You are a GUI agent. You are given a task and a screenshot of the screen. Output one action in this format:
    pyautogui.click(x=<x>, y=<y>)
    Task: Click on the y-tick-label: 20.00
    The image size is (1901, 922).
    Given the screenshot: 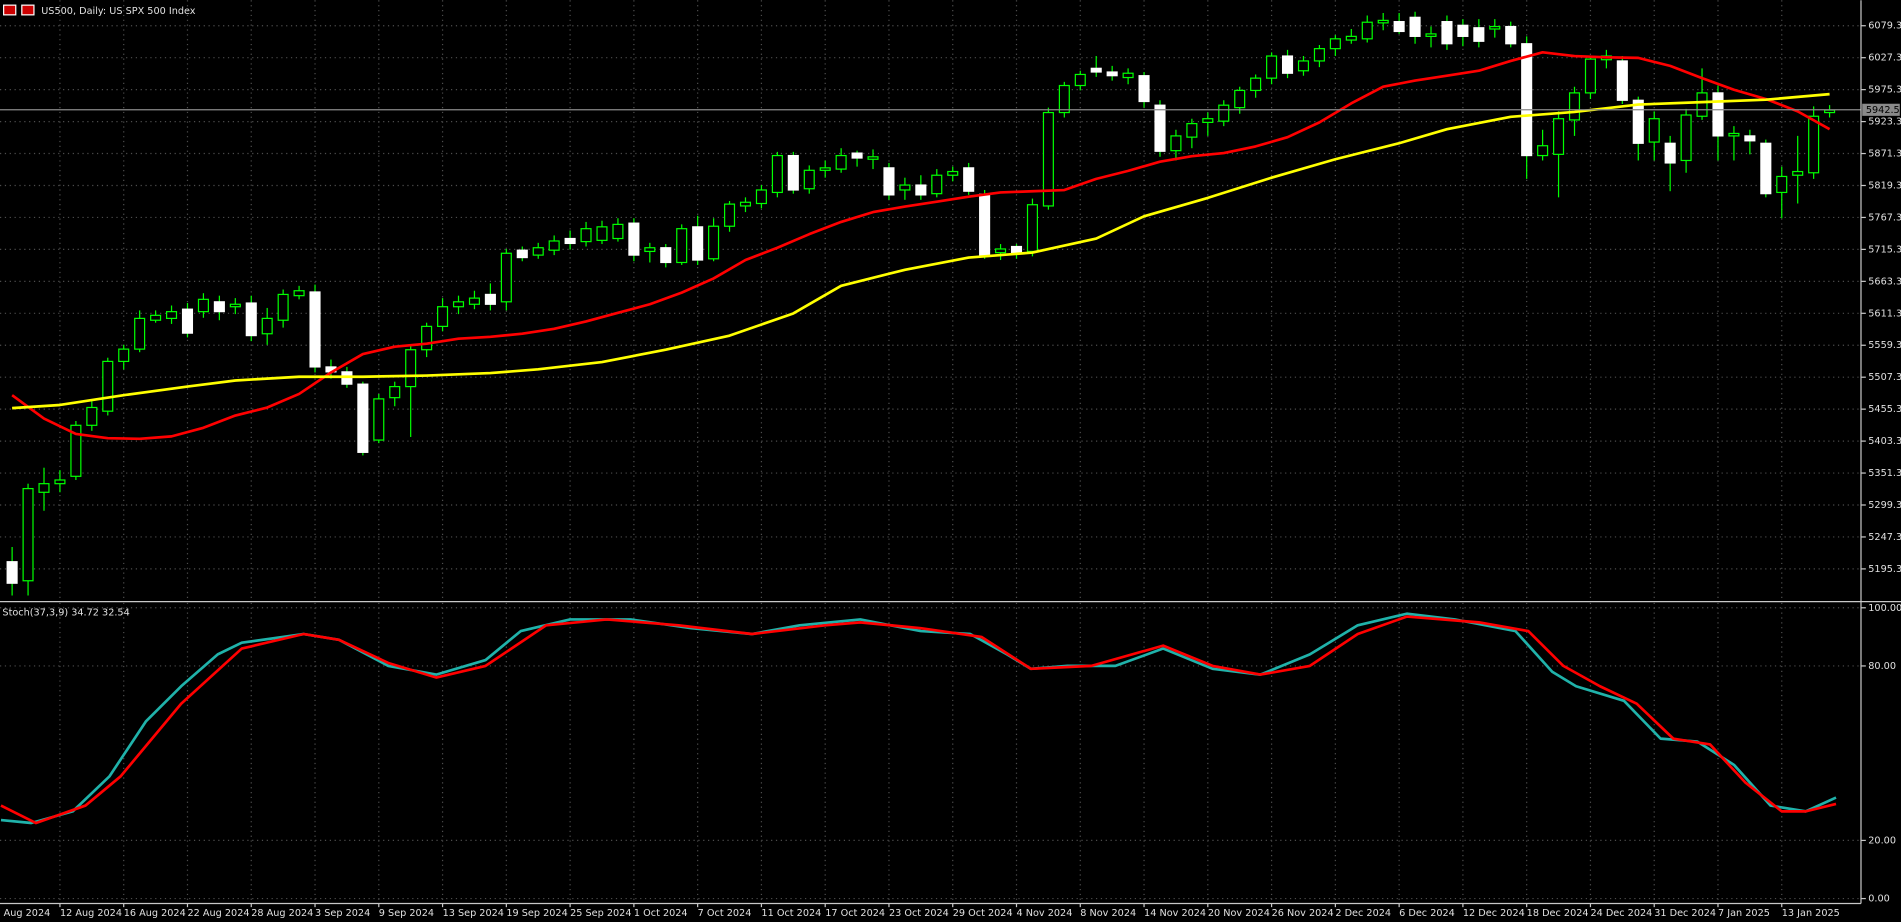 What is the action you would take?
    pyautogui.click(x=1882, y=840)
    